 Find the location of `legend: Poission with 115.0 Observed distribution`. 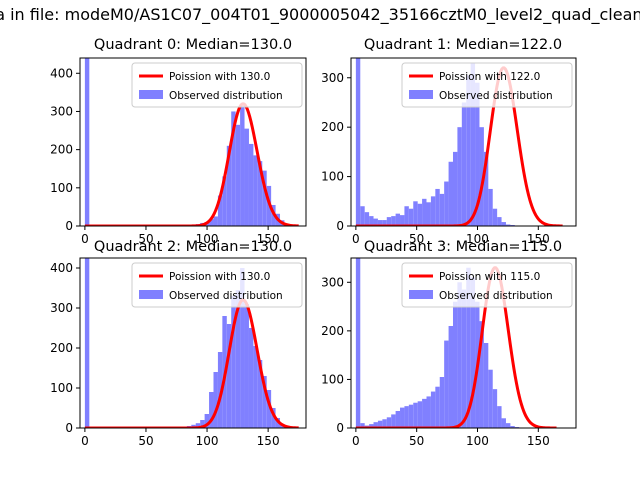

legend: Poission with 115.0 Observed distribution is located at coordinates (487, 285).